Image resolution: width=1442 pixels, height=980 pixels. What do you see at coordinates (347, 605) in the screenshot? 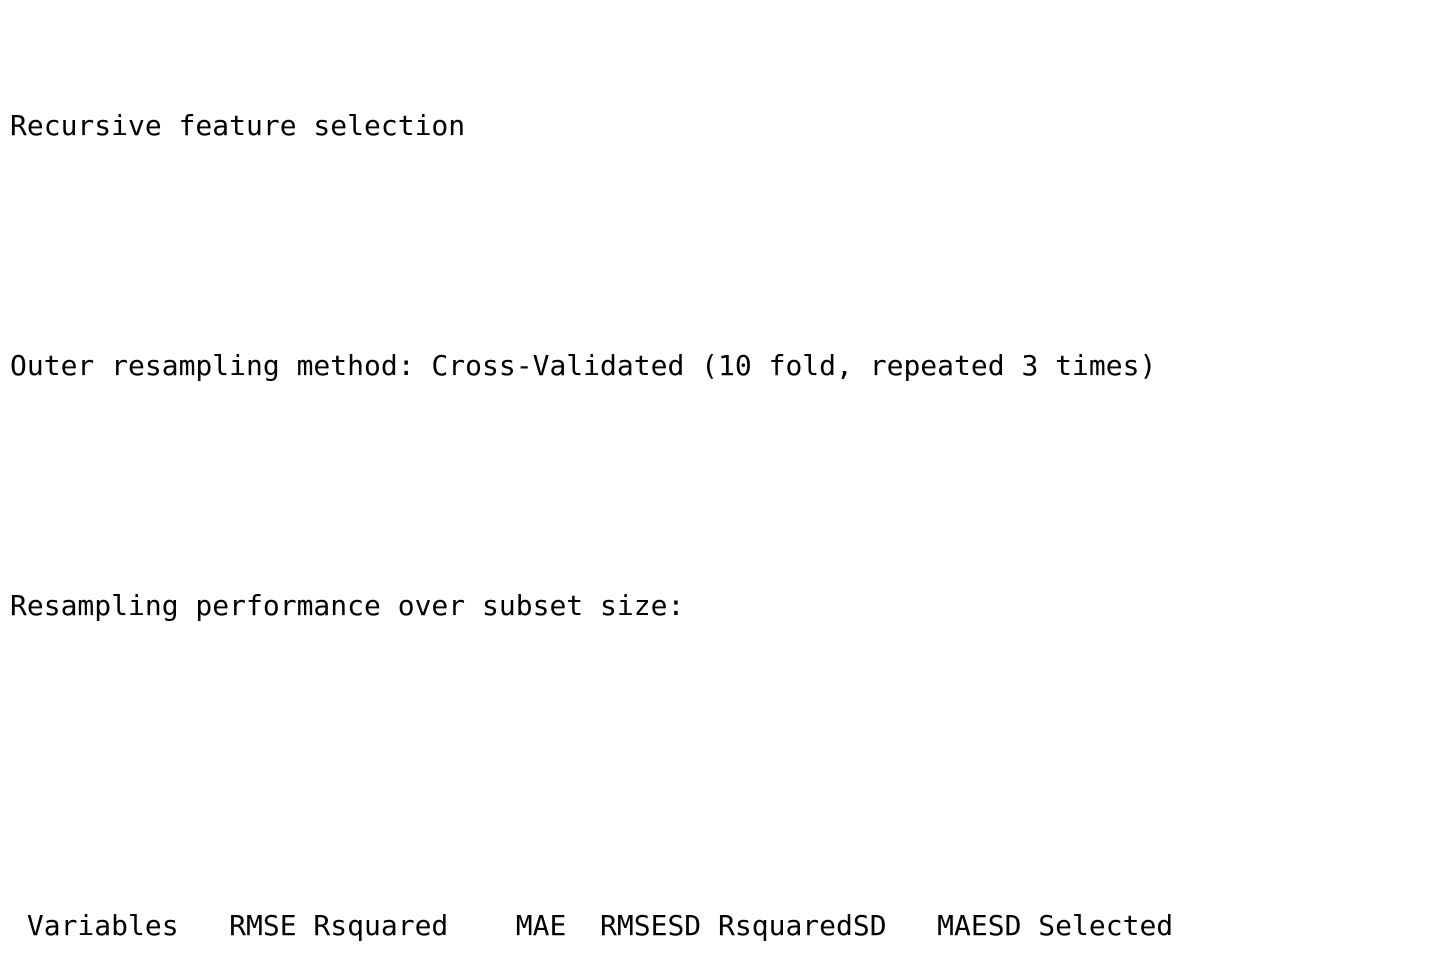
I see `performance-heading: Resampling performance over subset size:` at bounding box center [347, 605].